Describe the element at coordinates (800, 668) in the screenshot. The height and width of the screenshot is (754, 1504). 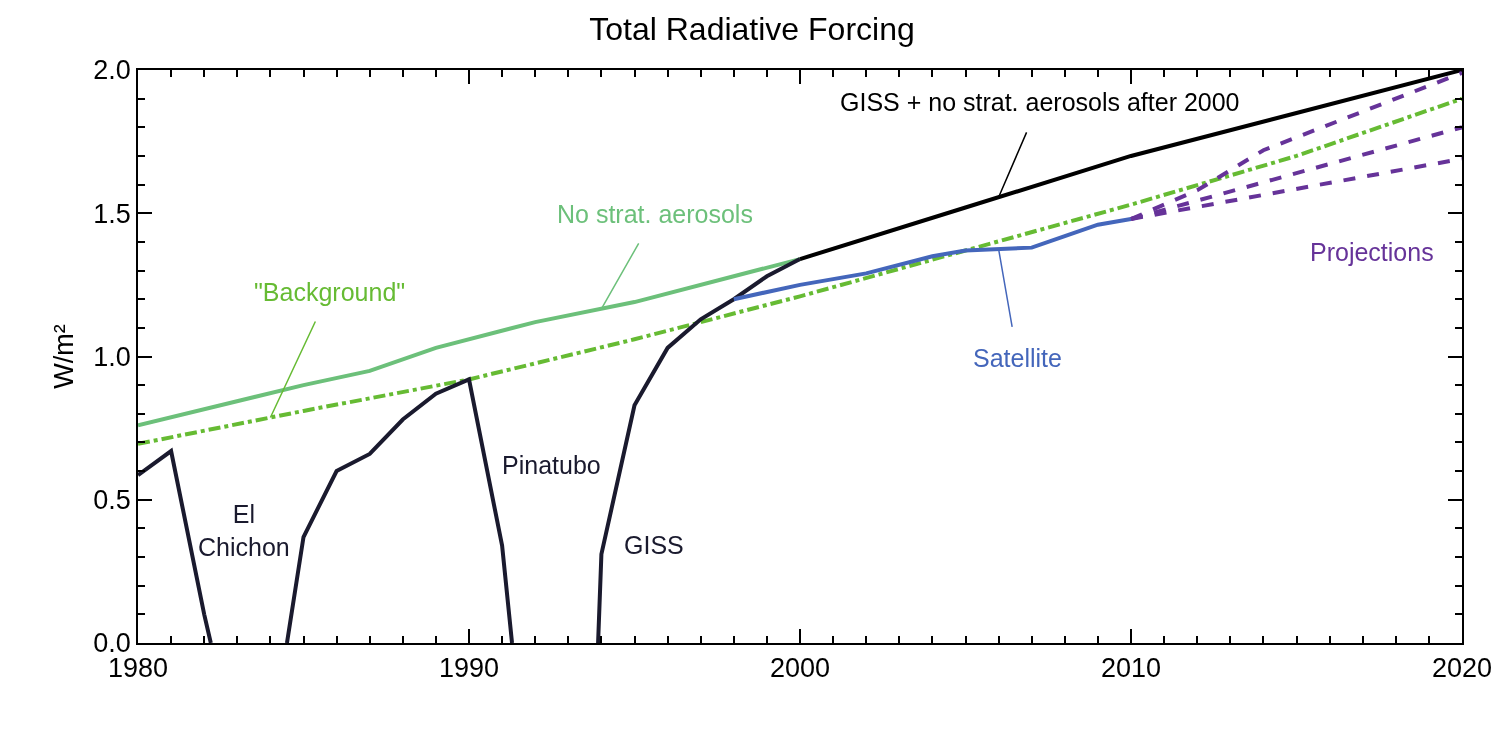
I see `x-tick-label: 2000` at that location.